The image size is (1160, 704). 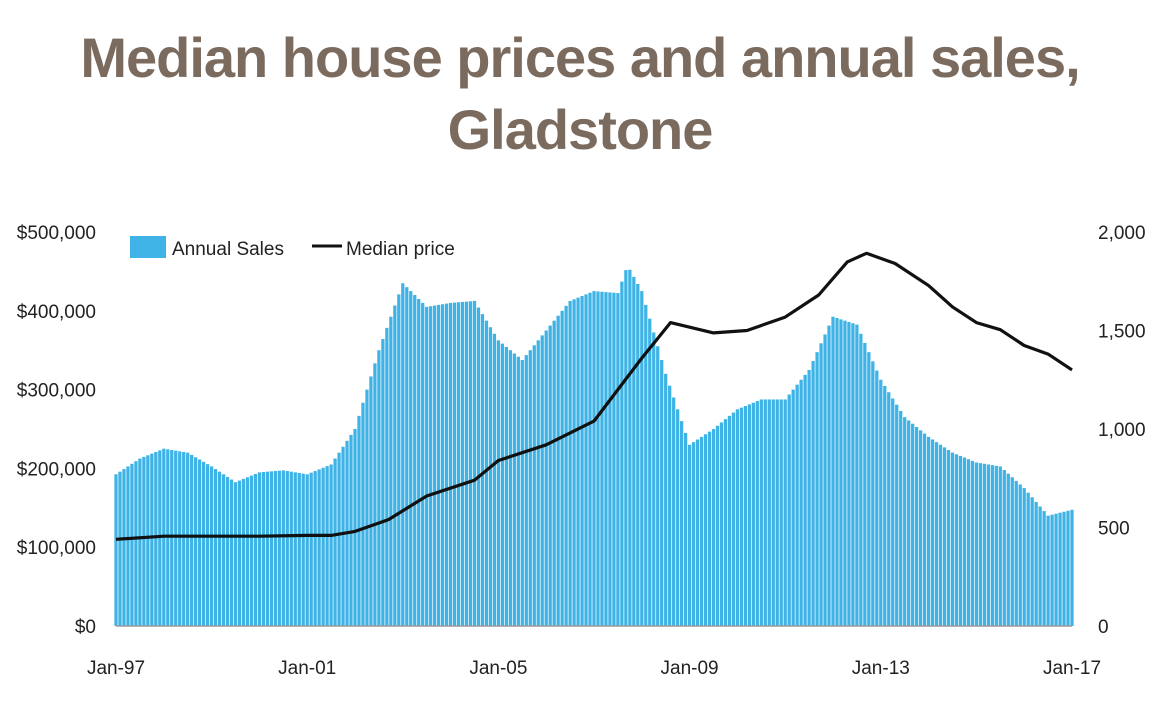 I want to click on y-left-tick-label: $0, so click(x=85, y=627).